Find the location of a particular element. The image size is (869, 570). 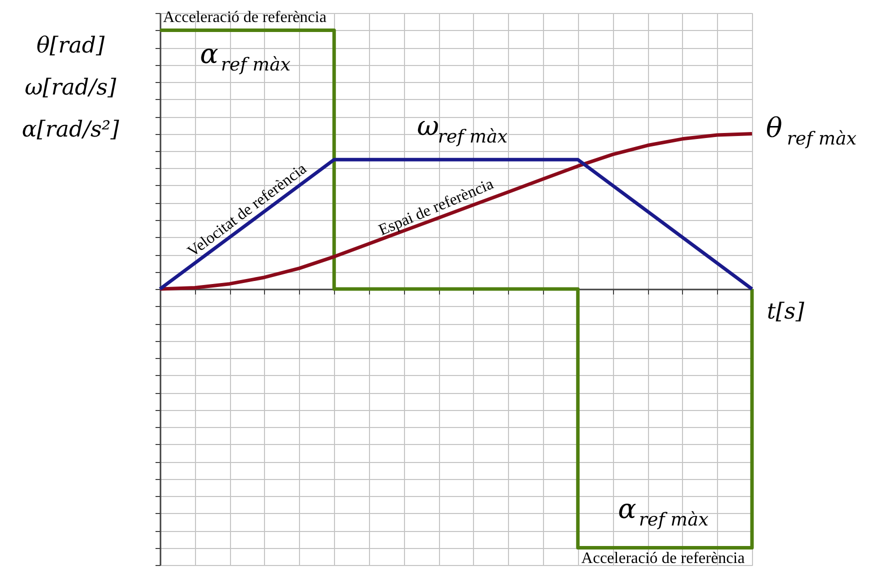

y-axis-title: θ[rad] ω[rad/s] α[rad/s²] is located at coordinates (71, 88).